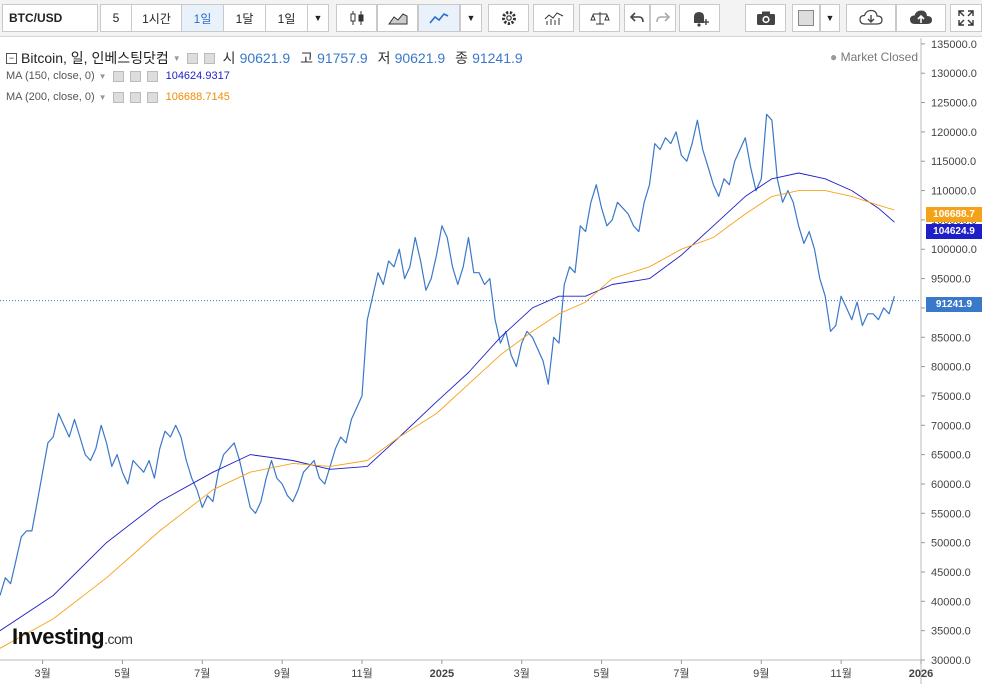 The height and width of the screenshot is (684, 982). Describe the element at coordinates (953, 192) in the screenshot. I see `y-tick-label: 110000.0` at that location.